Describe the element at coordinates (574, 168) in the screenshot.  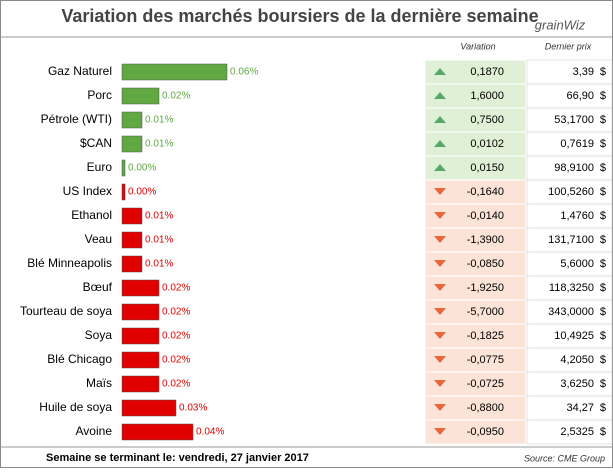
I see `price: 98,9100` at that location.